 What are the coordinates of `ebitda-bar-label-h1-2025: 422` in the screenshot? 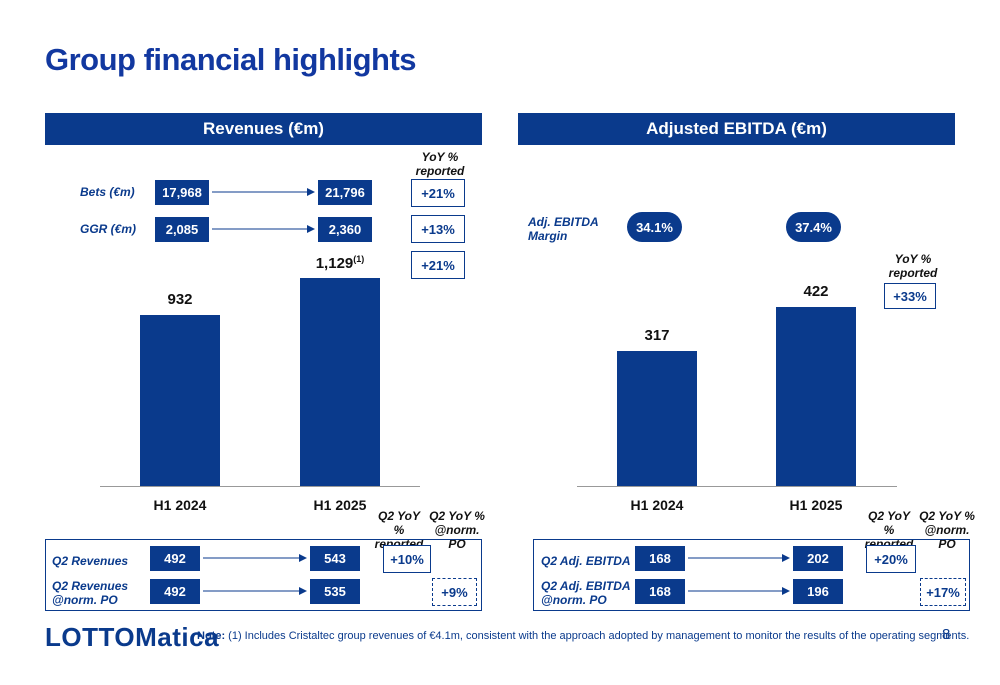 It's located at (816, 291).